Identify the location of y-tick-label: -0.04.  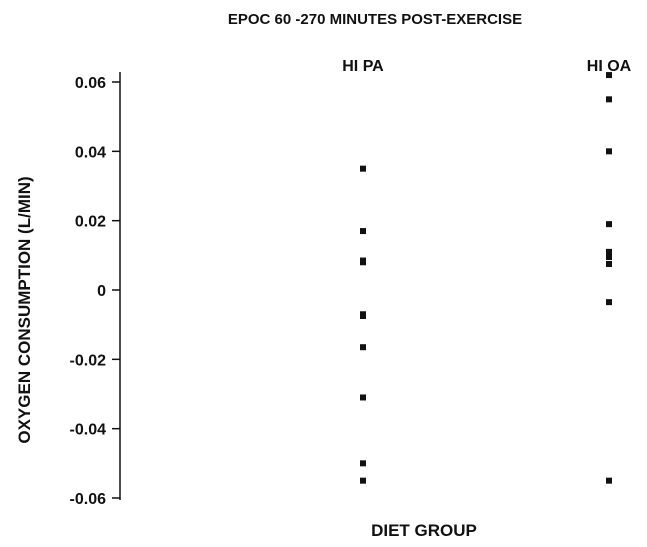
(88, 430).